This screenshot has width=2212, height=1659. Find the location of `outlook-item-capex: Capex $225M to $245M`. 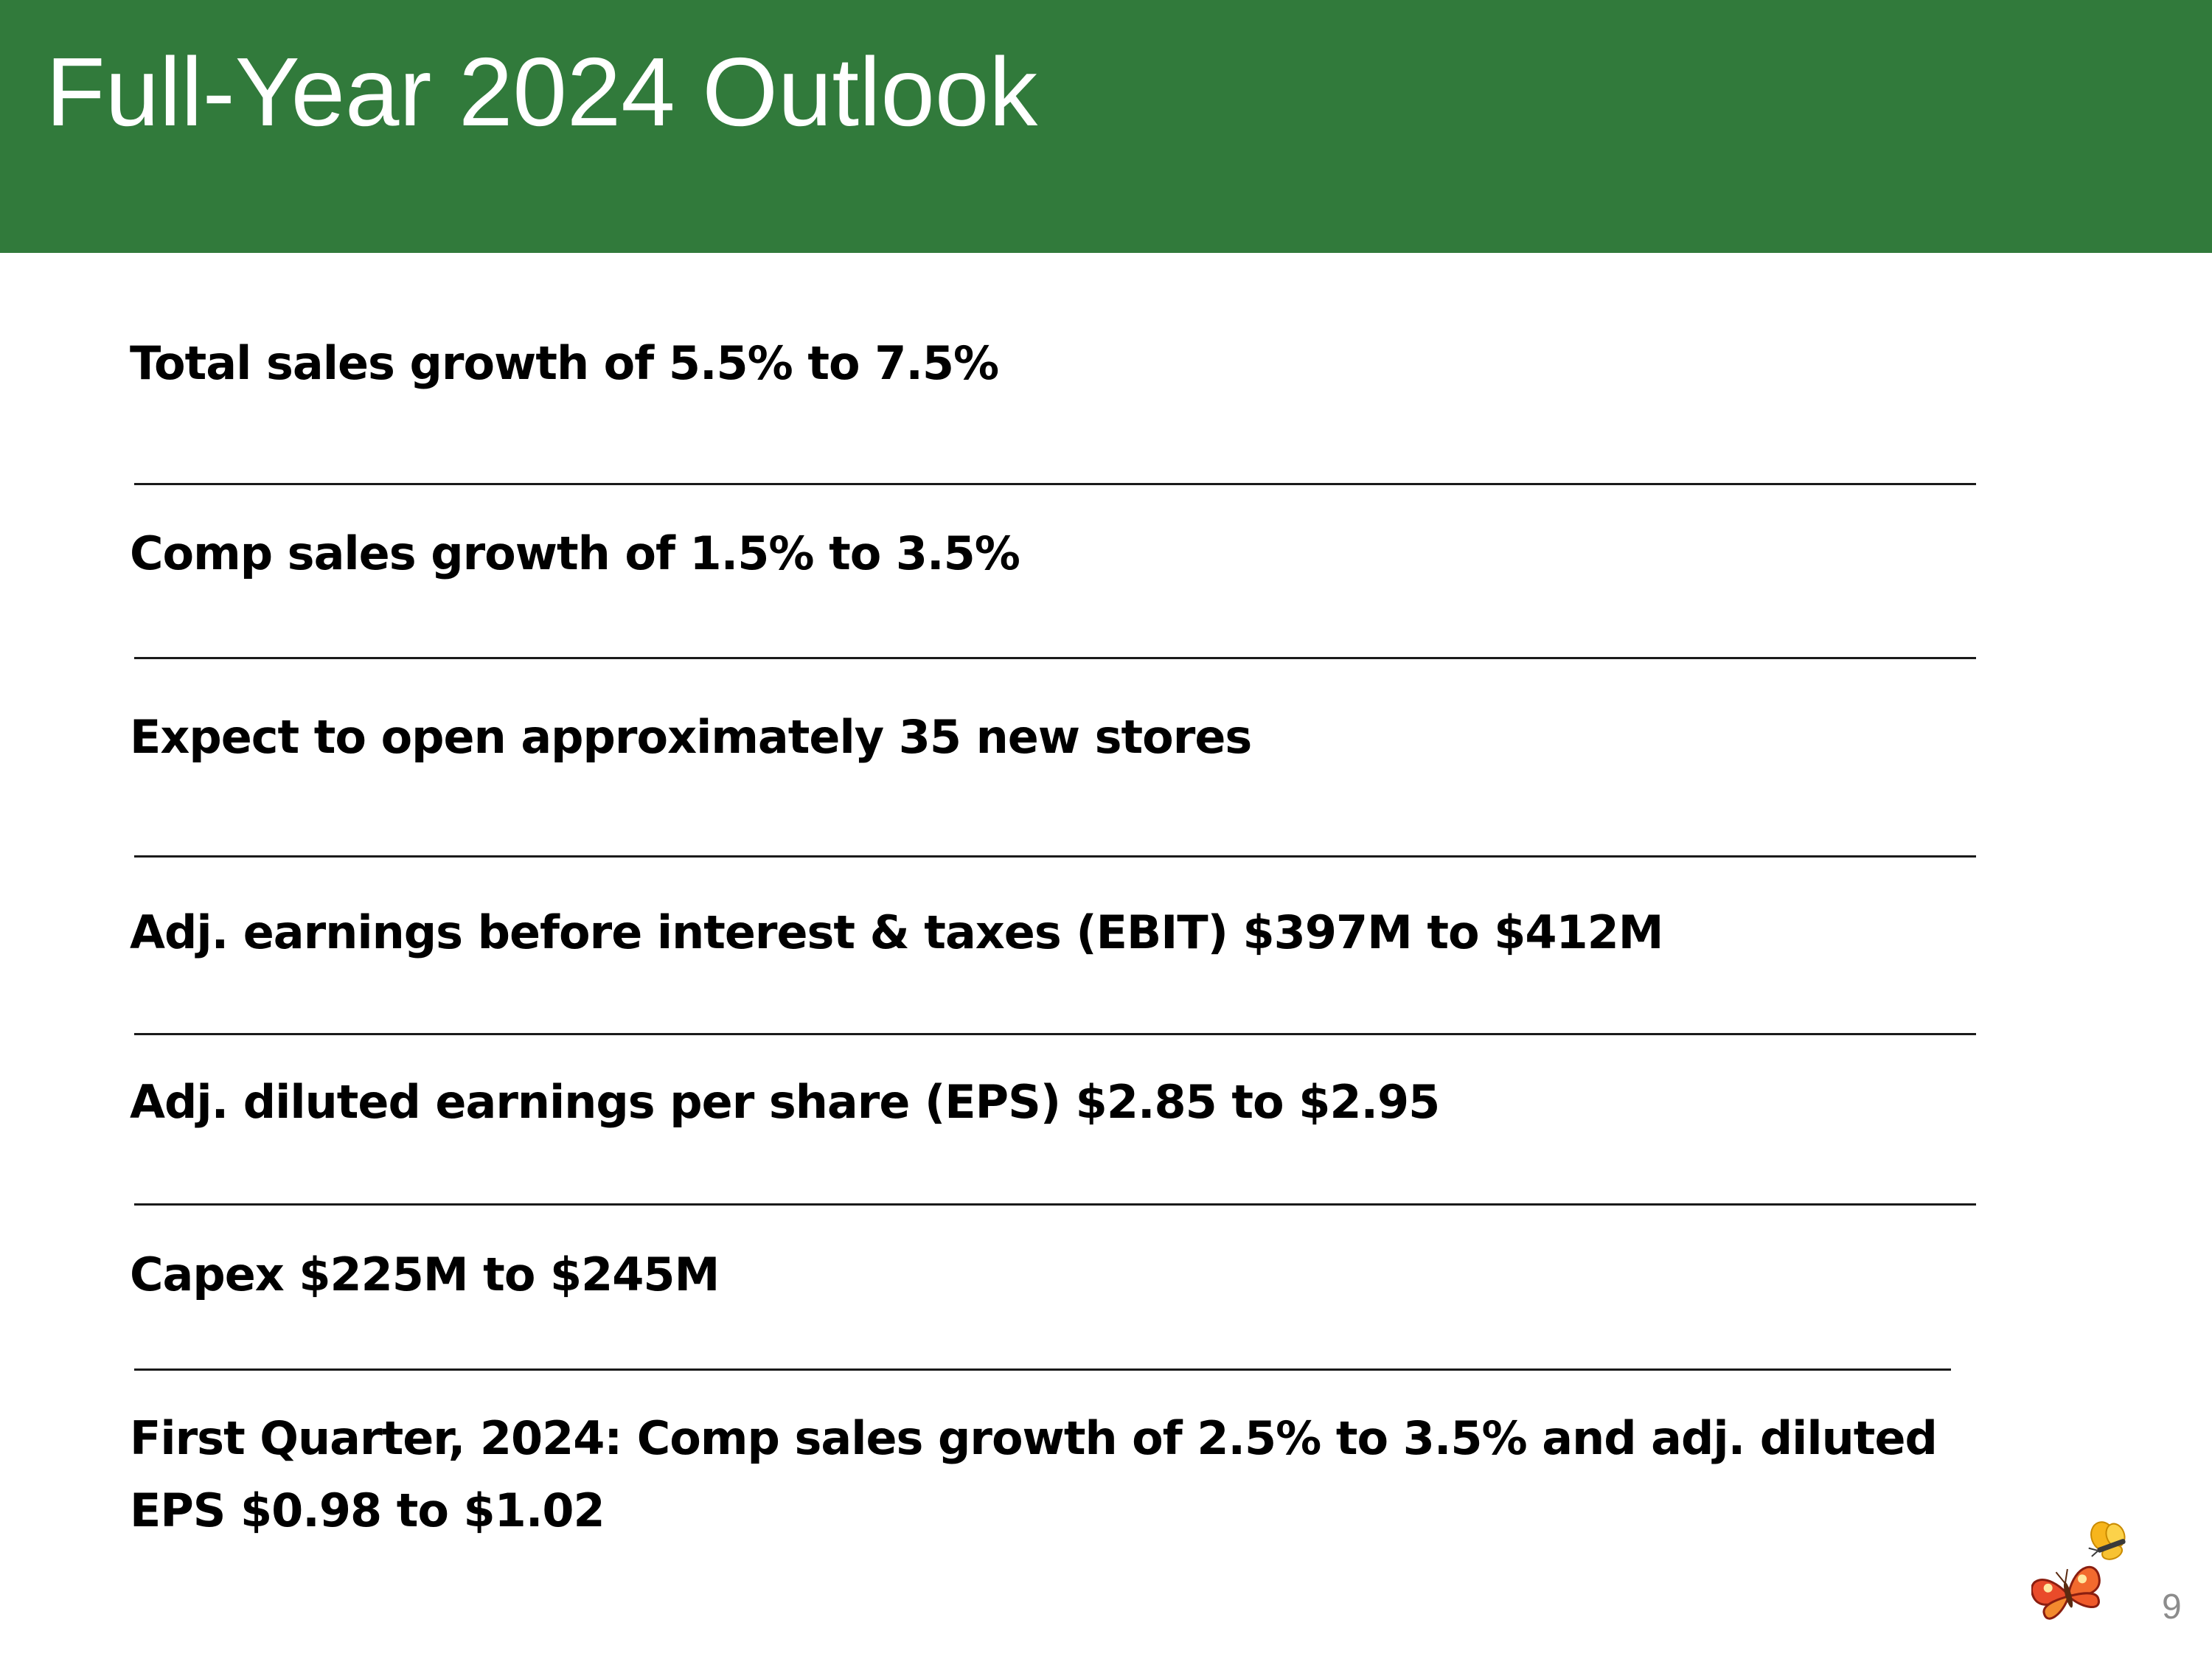

outlook-item-capex: Capex $225M to $245M is located at coordinates (425, 1274).